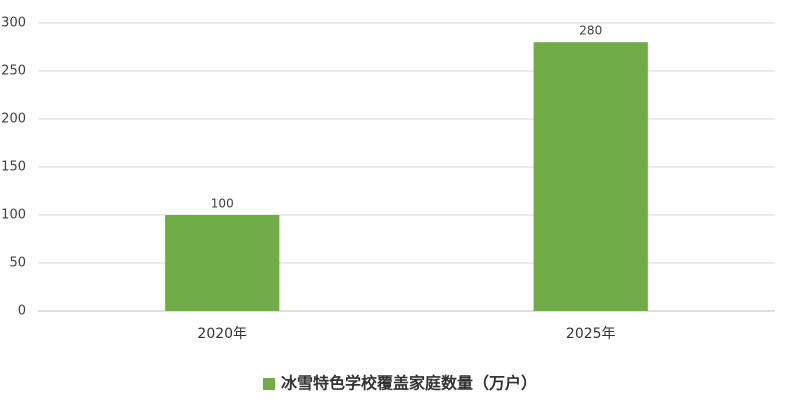 The image size is (800, 406). Describe the element at coordinates (13, 215) in the screenshot. I see `y-tick-label: 100` at that location.